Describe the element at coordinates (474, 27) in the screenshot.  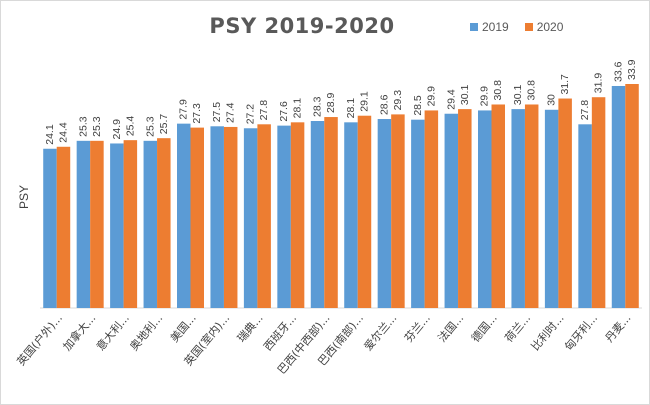
I see `legend-swatch-2019` at that location.